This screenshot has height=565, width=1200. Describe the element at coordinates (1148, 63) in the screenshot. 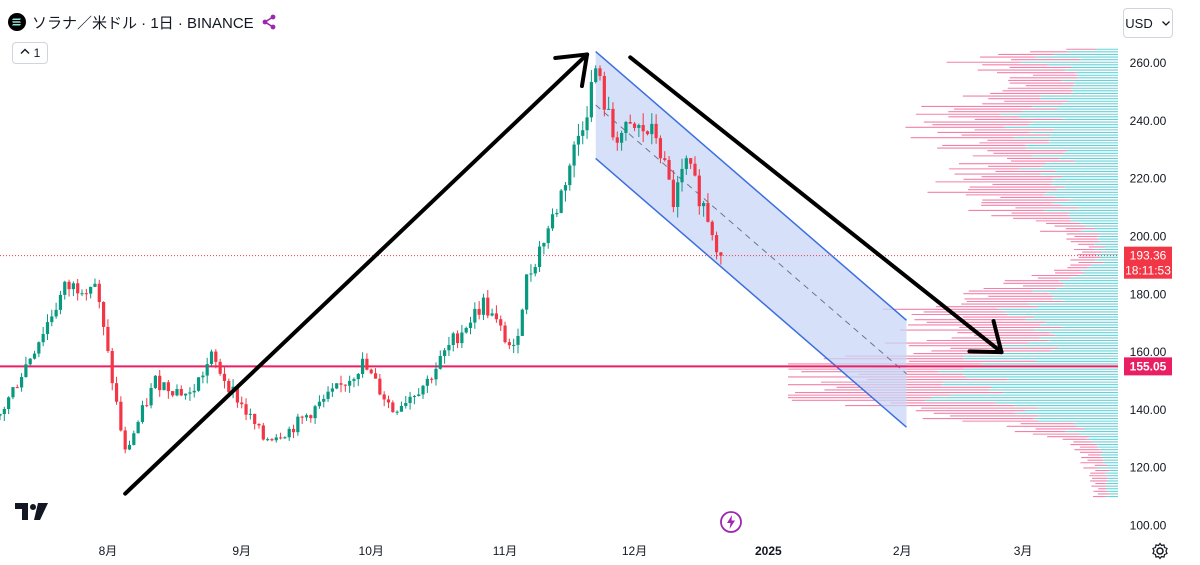

I see `y-tick-label: 260.00` at that location.